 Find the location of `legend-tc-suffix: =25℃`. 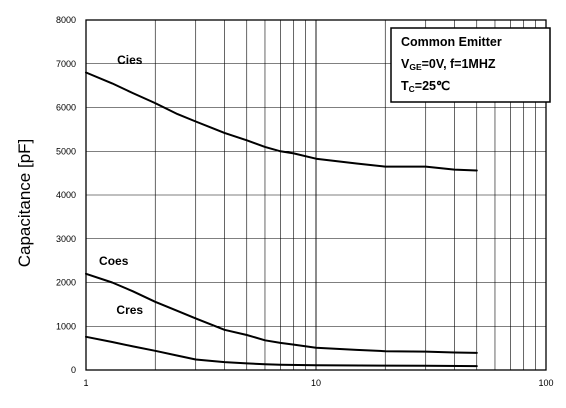

legend-tc-suffix: =25℃ is located at coordinates (432, 86).